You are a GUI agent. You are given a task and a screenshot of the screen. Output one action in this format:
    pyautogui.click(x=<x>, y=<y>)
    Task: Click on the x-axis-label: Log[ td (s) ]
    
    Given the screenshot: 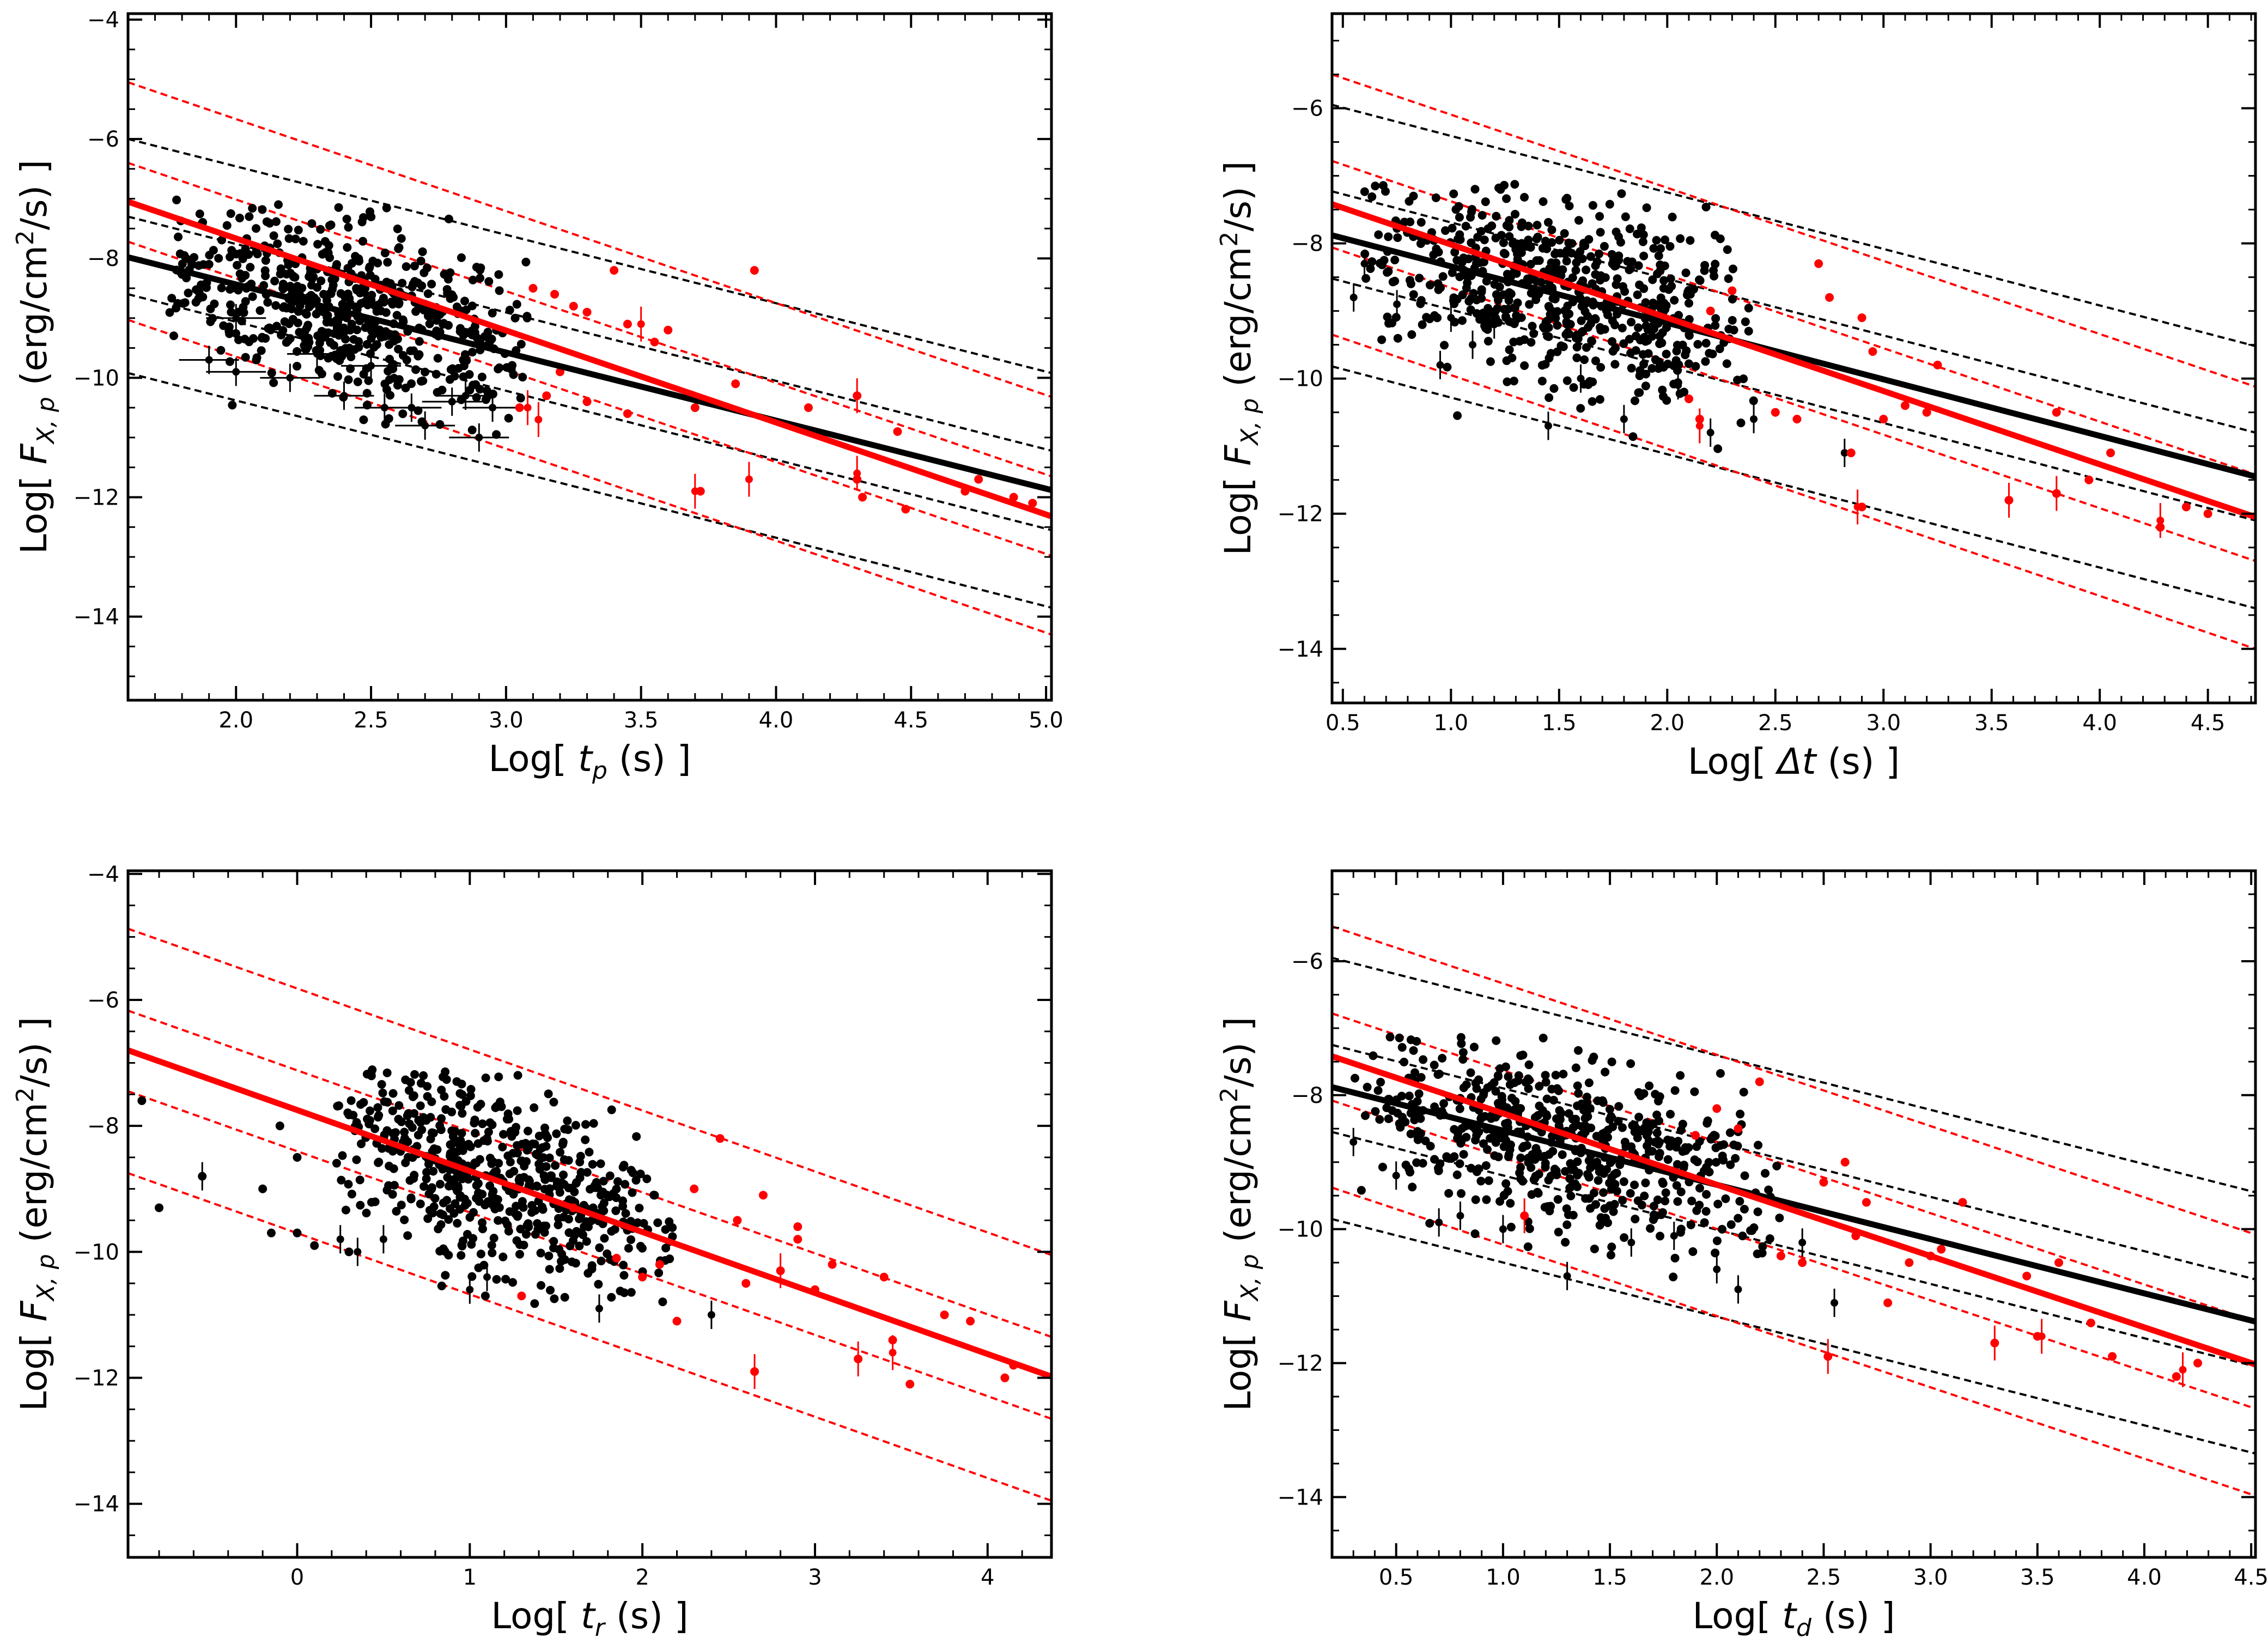 What is the action you would take?
    pyautogui.click(x=1793, y=1618)
    